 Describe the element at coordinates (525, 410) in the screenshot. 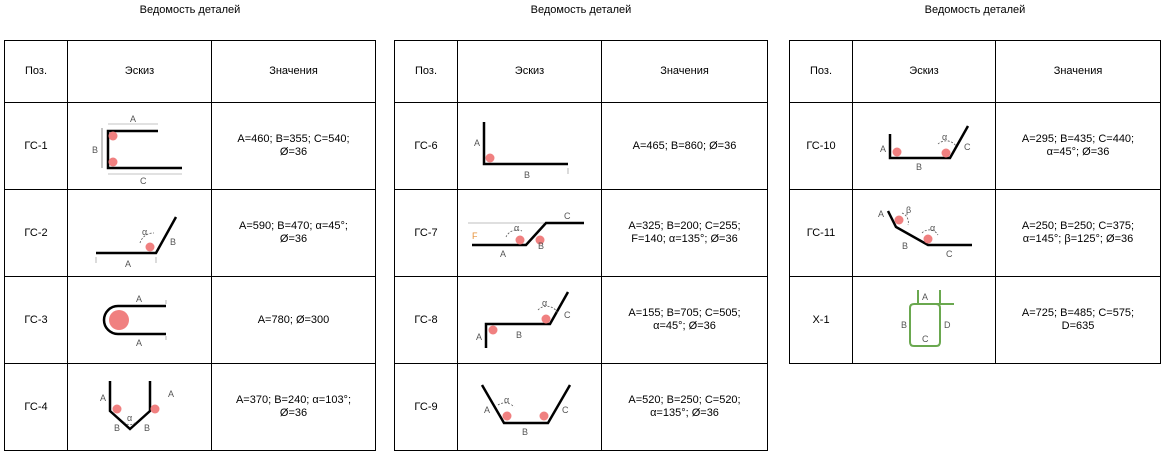

I see `sketch-gs-9: A B C α` at that location.